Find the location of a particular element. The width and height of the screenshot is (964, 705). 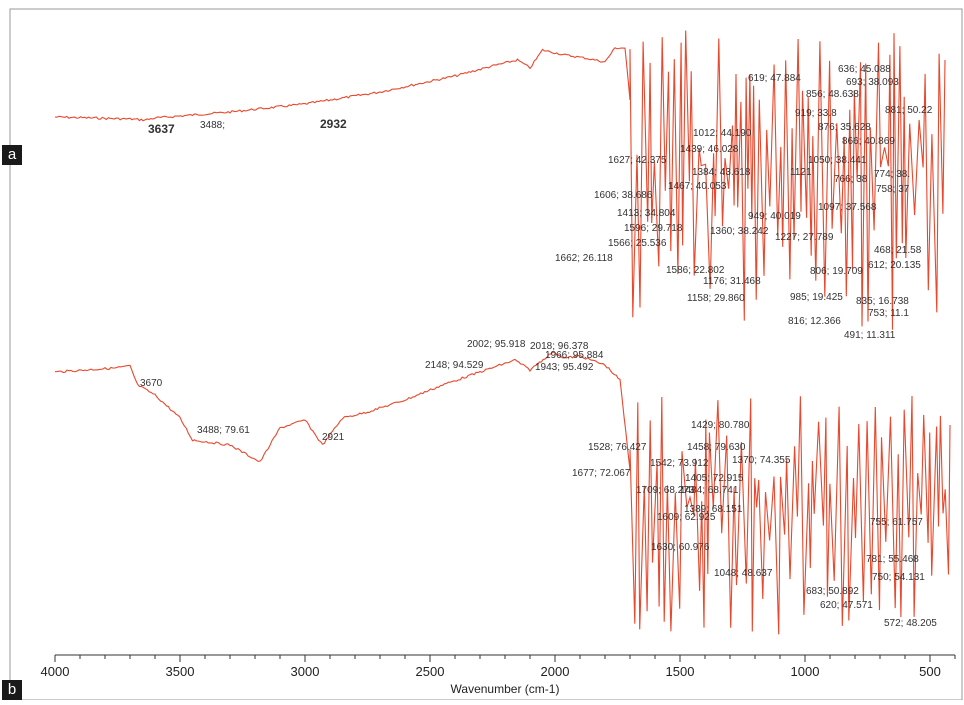

b-peak-label-2002: 2002; 95.918 is located at coordinates (496, 344).